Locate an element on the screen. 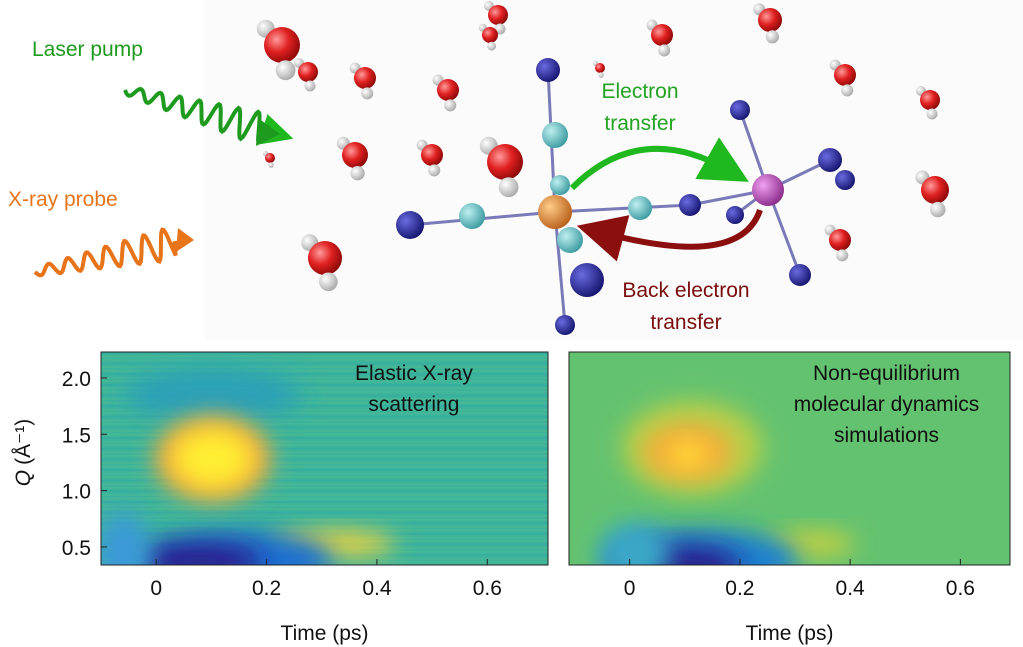  panel-annotation: scattering is located at coordinates (413, 404).